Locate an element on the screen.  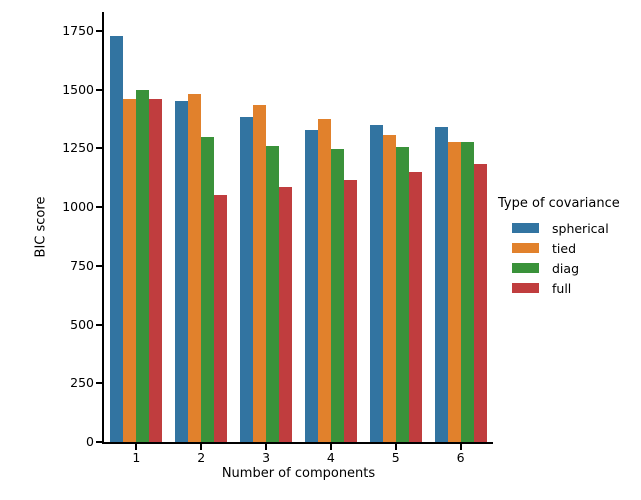
legend-item-diag: diag is located at coordinates (559, 268).